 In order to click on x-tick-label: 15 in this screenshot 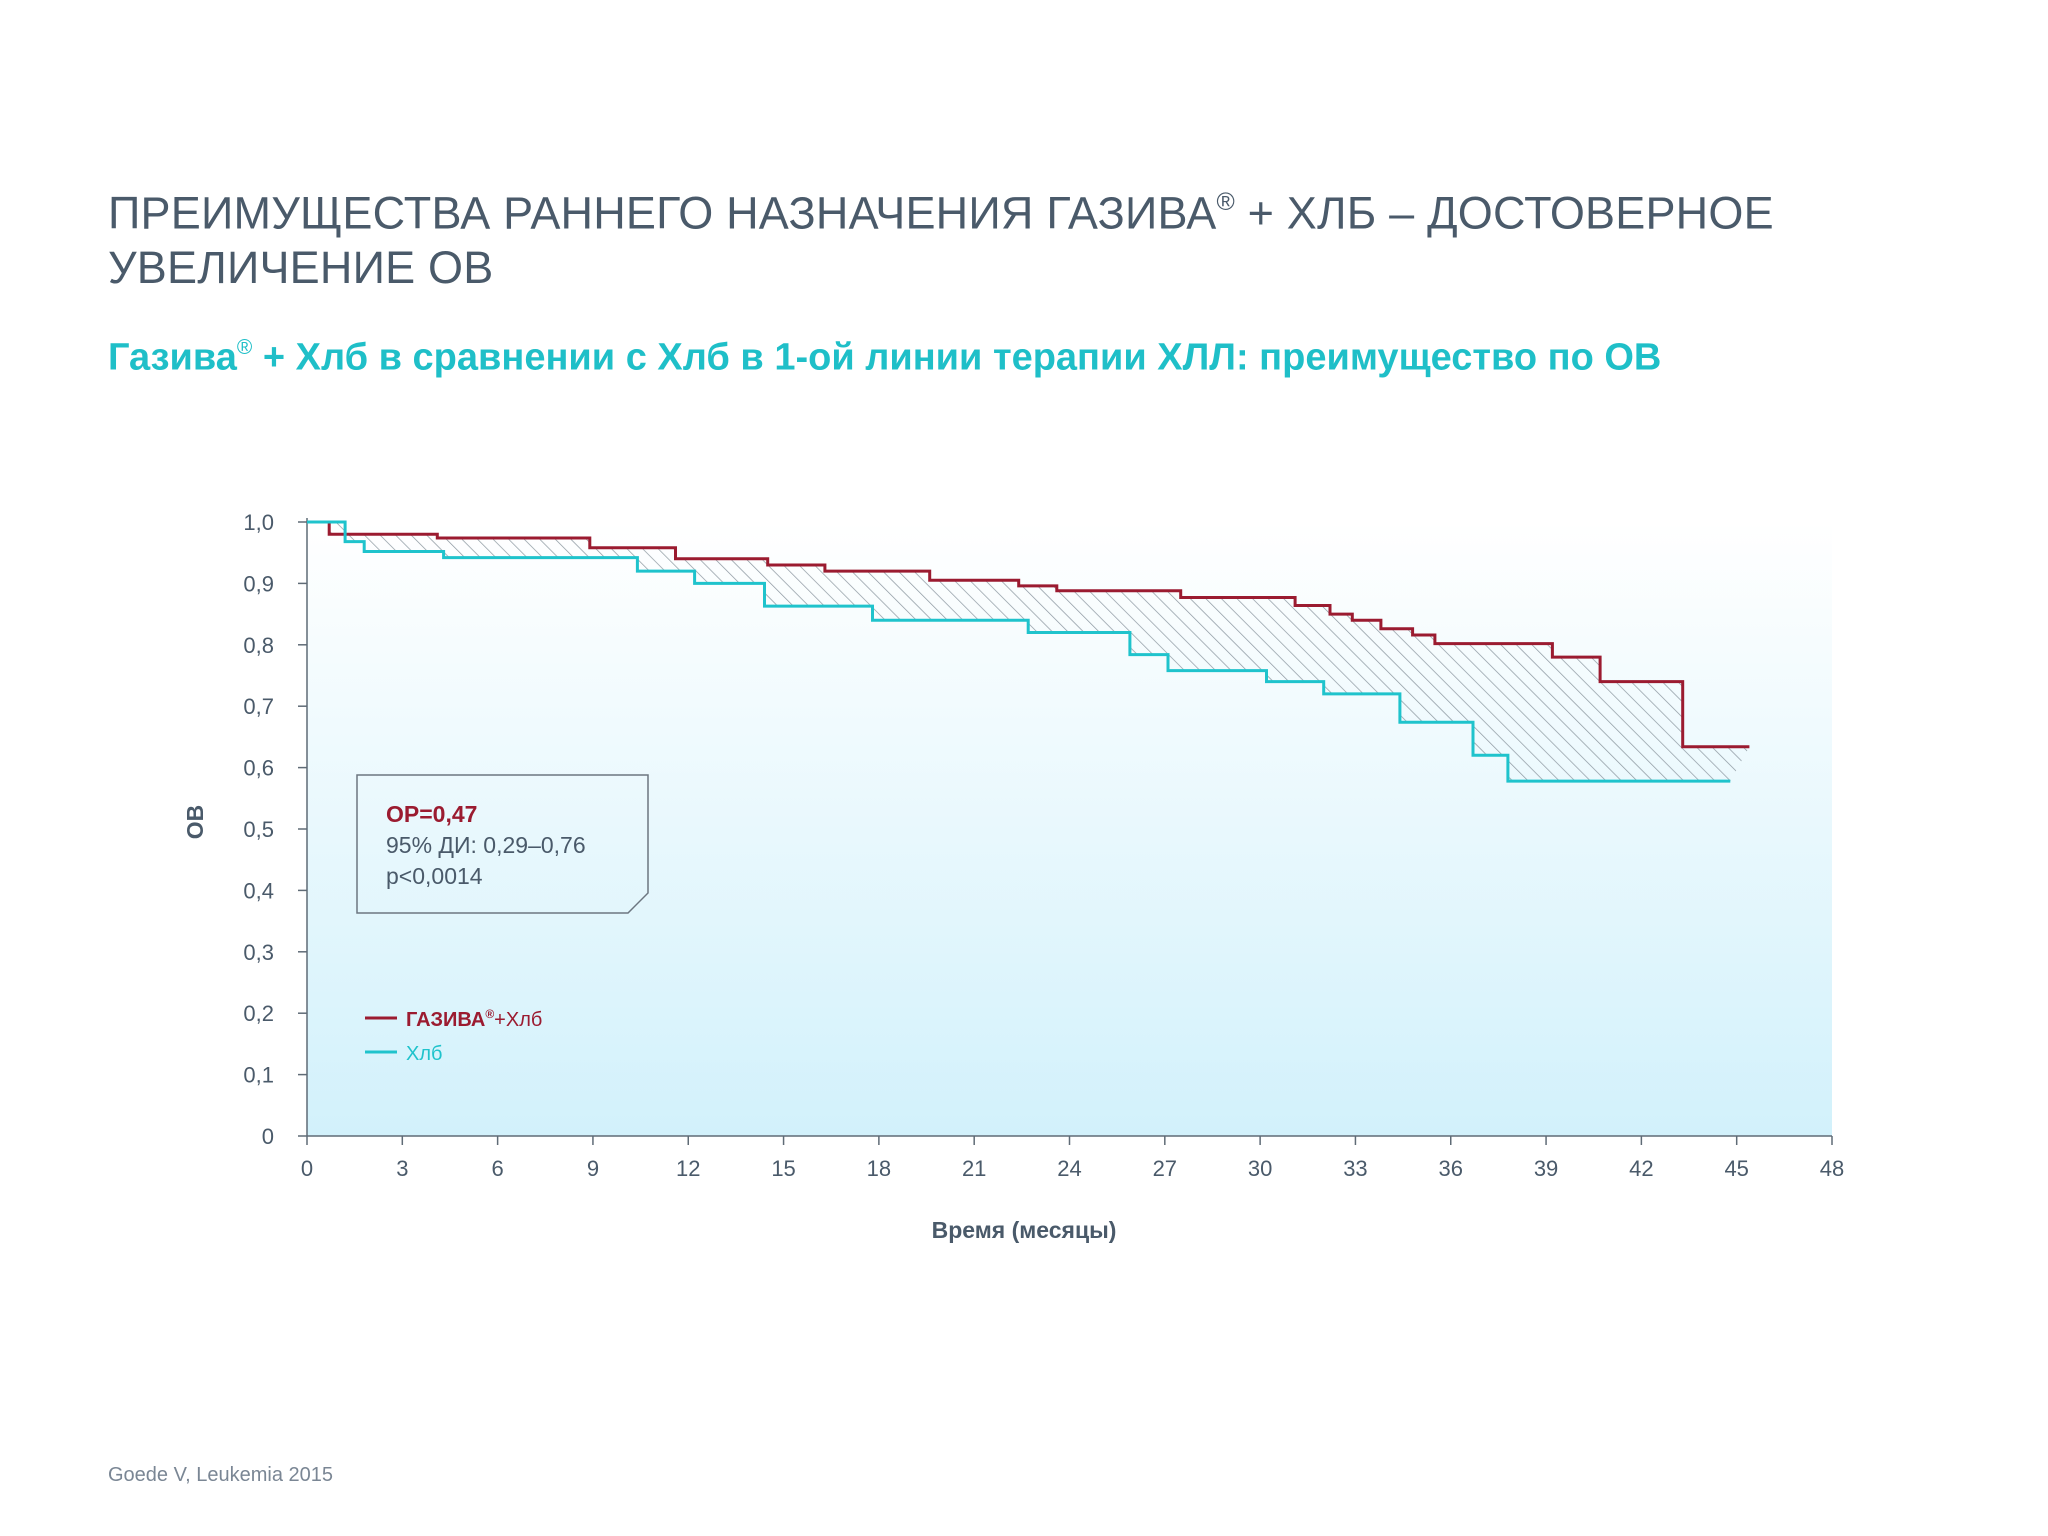, I will do `click(783, 1168)`.